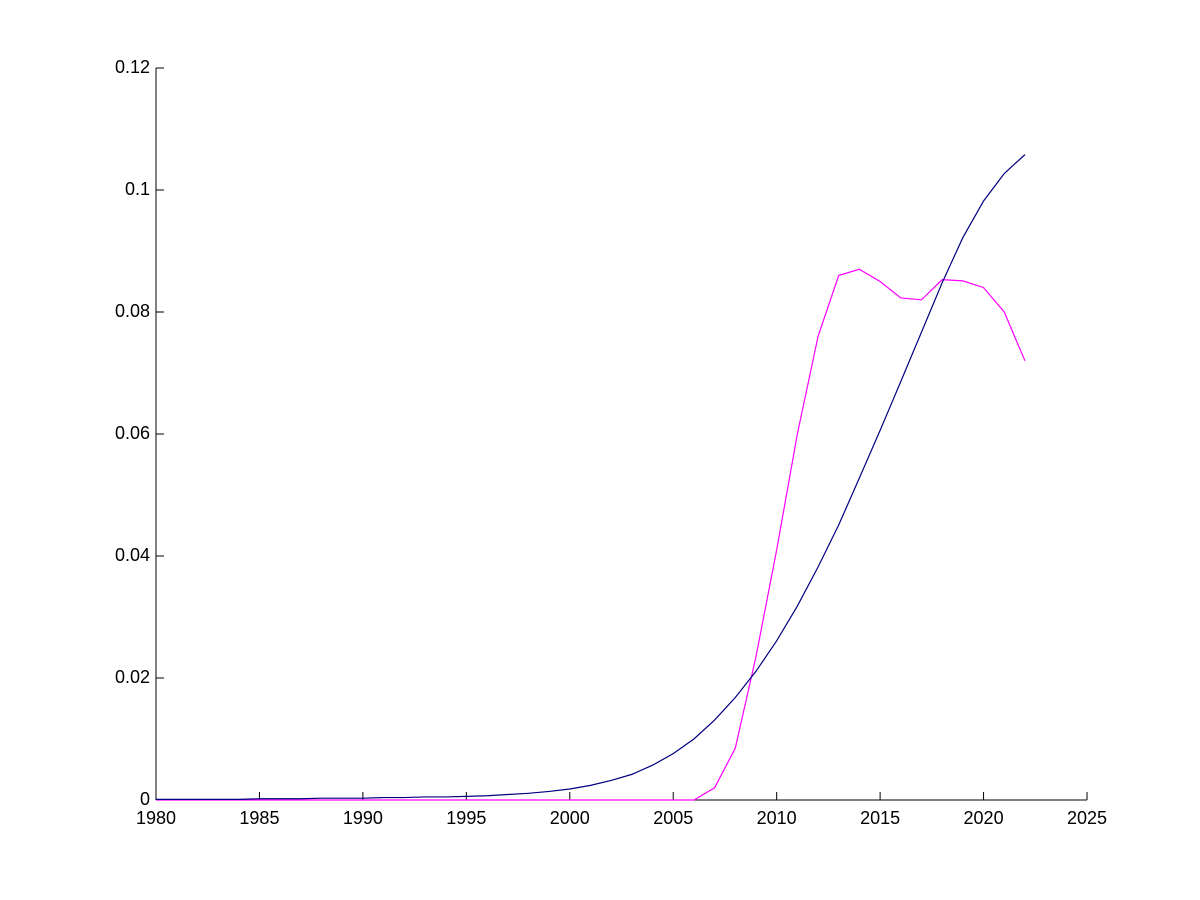 This screenshot has width=1200, height=900. I want to click on y-tick-label: 0.12, so click(132, 67).